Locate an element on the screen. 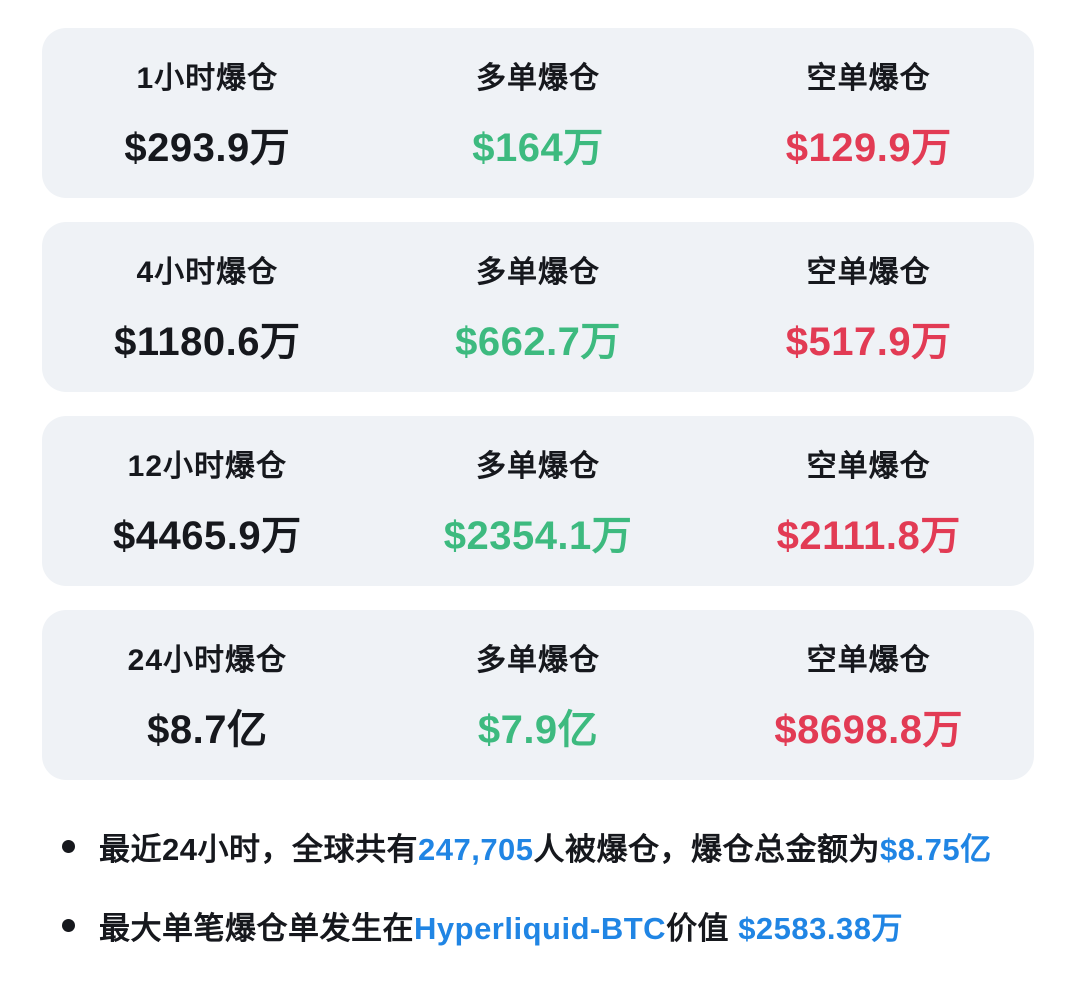 Image resolution: width=1080 pixels, height=982 pixels. short-liquidation-value: $2111.8万 is located at coordinates (868, 536).